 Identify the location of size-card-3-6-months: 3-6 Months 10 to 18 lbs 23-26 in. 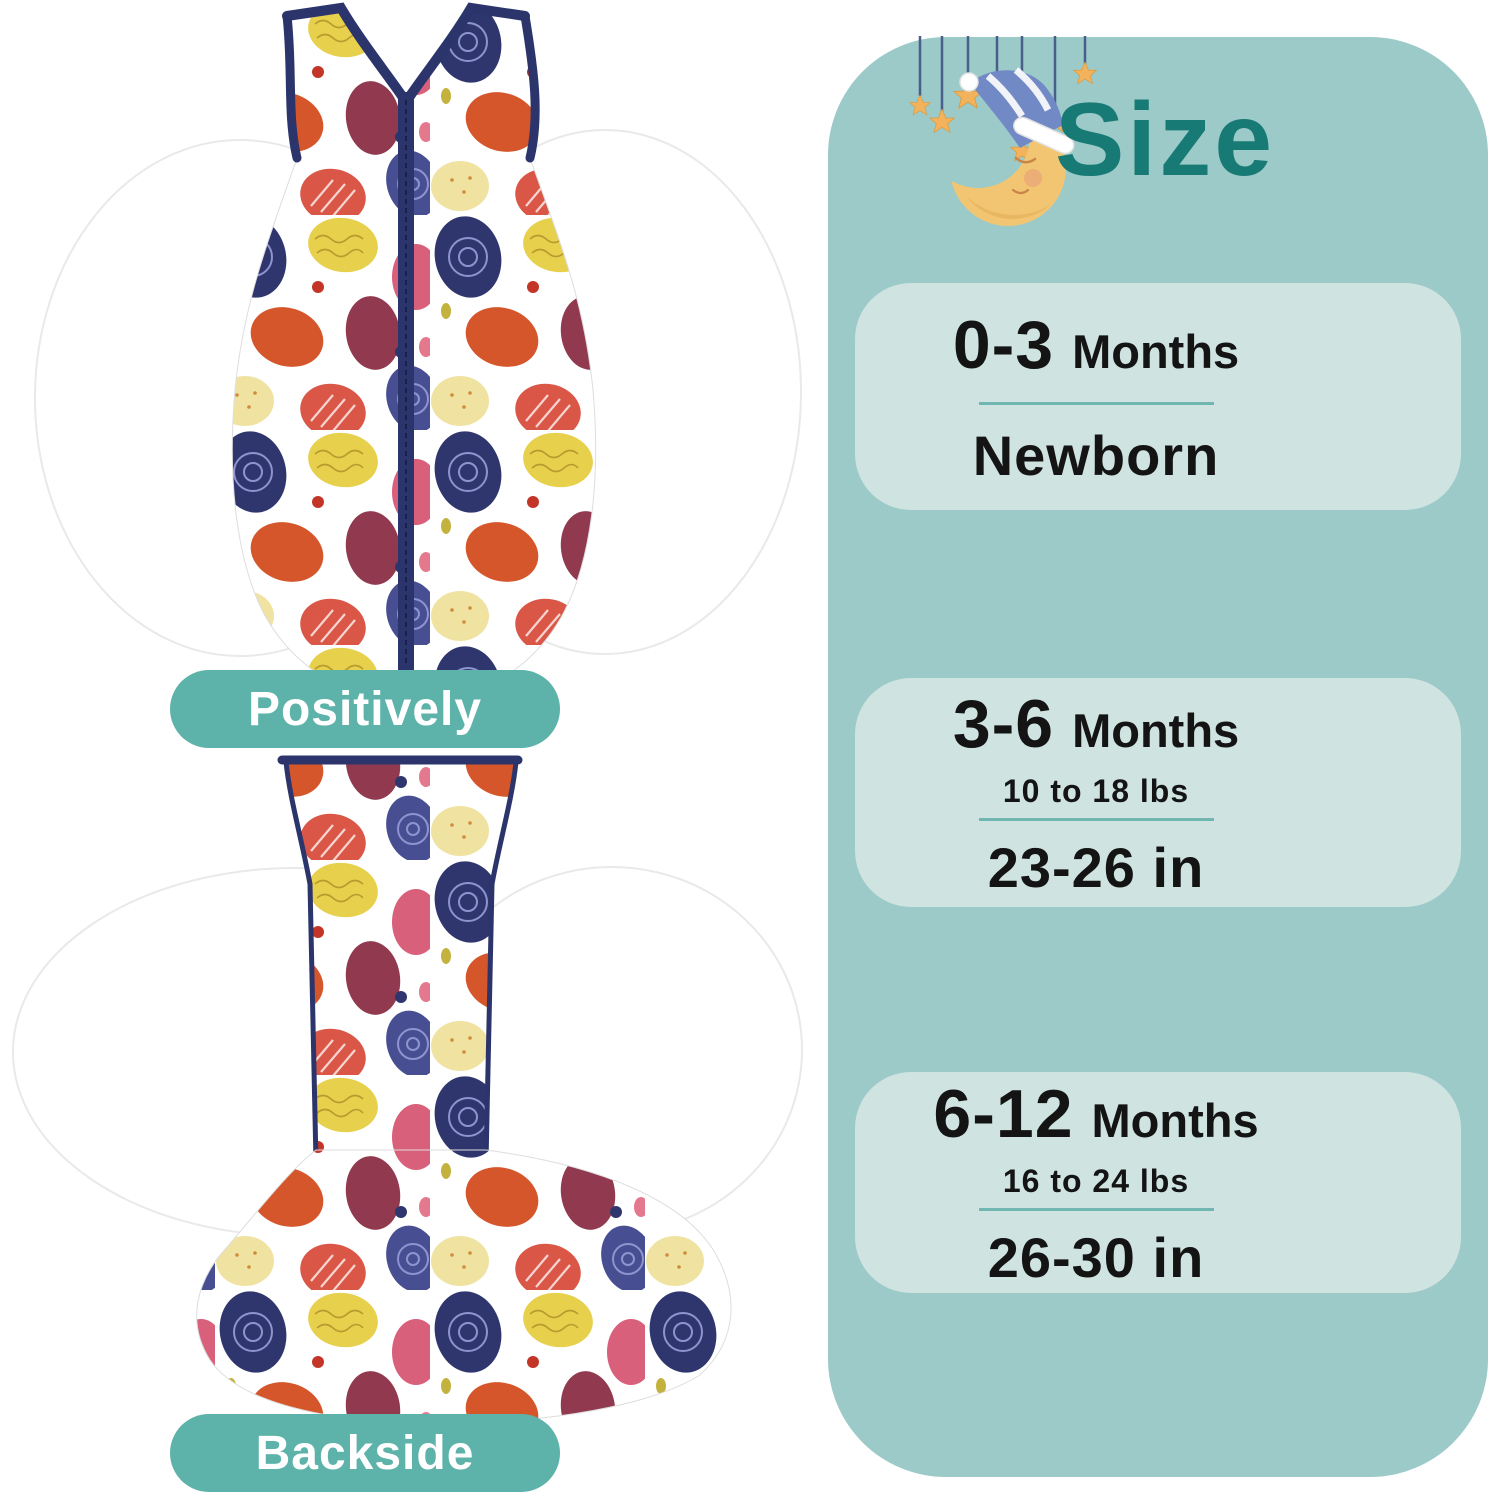
(1158, 792).